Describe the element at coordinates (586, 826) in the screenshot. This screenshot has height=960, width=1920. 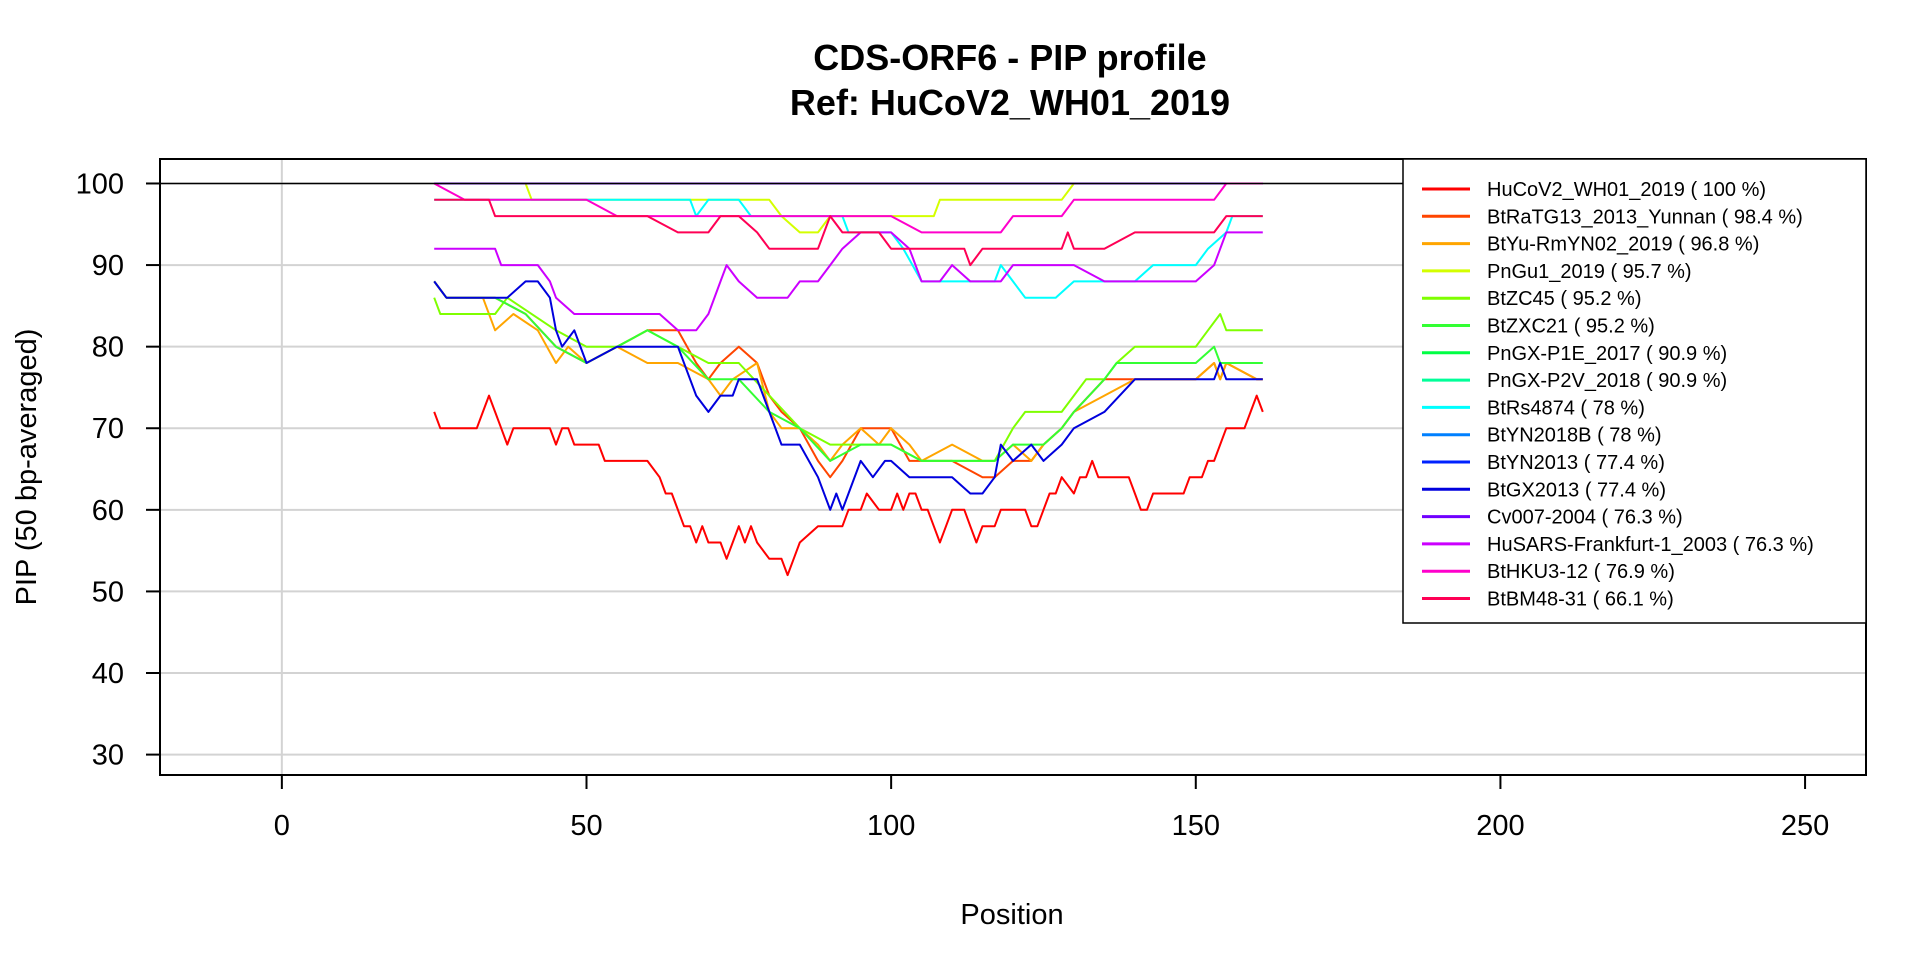
I see `x-tick-label: 50` at that location.